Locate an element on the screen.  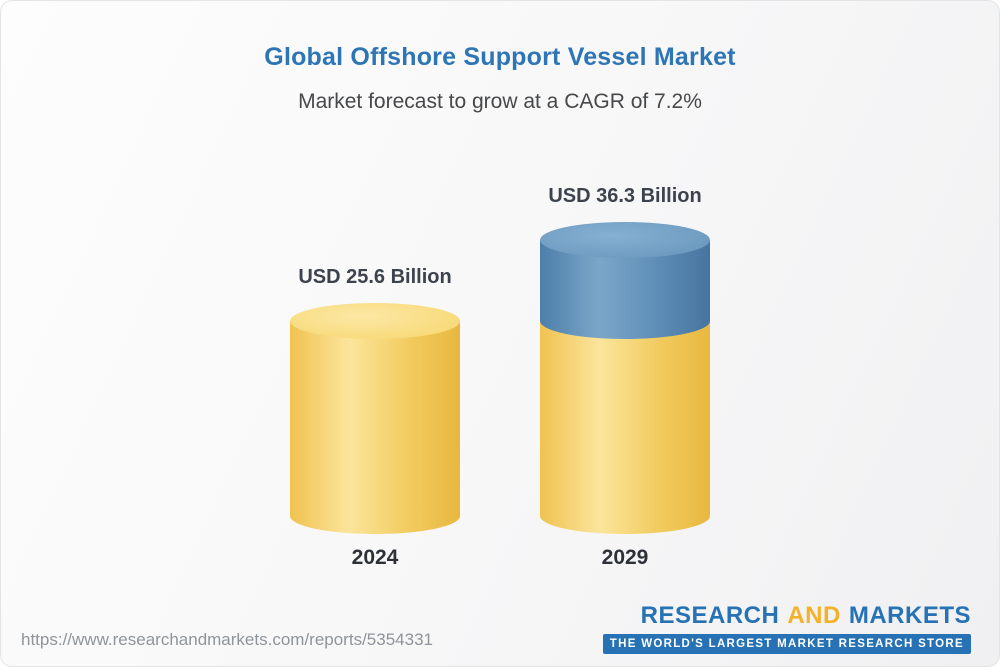
category-label-2024: 2024 is located at coordinates (375, 557).